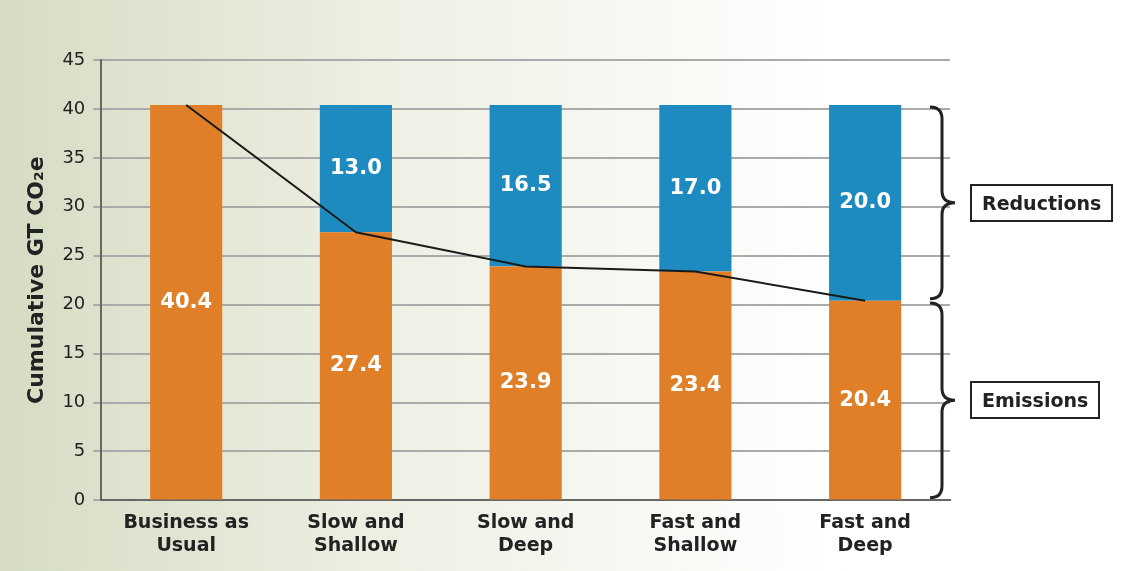 The image size is (1133, 571). I want to click on x-tick-label: Slow and Shallow, so click(356, 532).